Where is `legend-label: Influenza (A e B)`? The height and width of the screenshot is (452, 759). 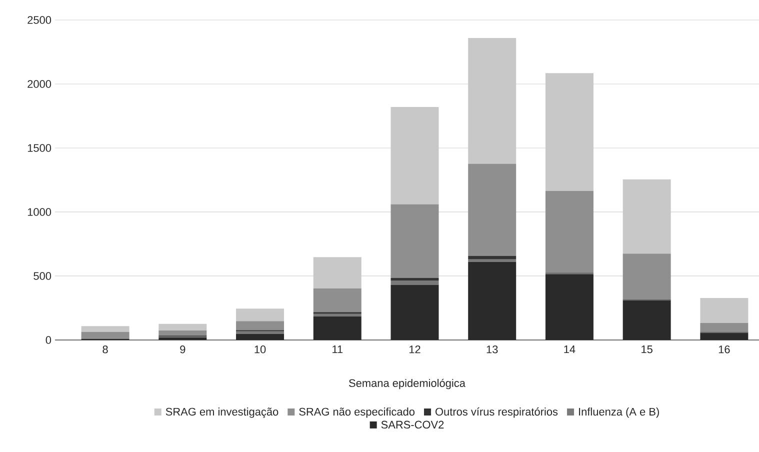
legend-label: Influenza (A e B) is located at coordinates (619, 413).